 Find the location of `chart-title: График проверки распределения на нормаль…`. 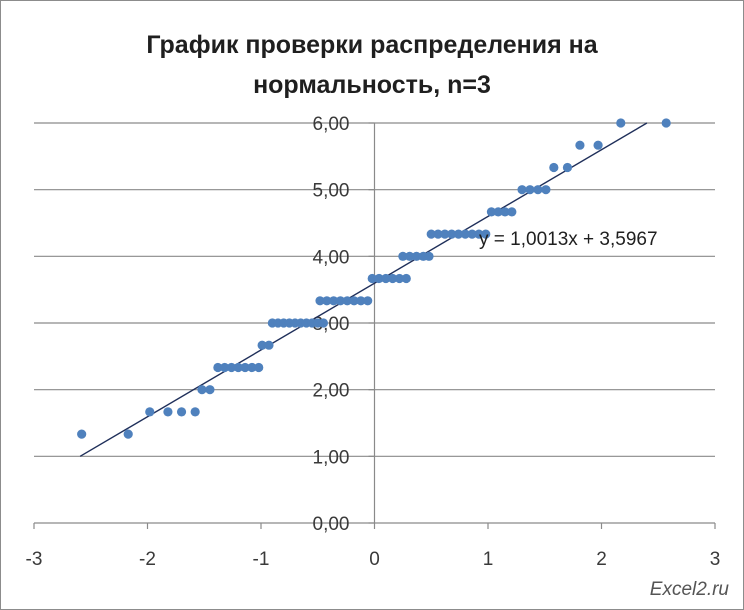

chart-title: График проверки распределения на нормаль… is located at coordinates (372, 65).